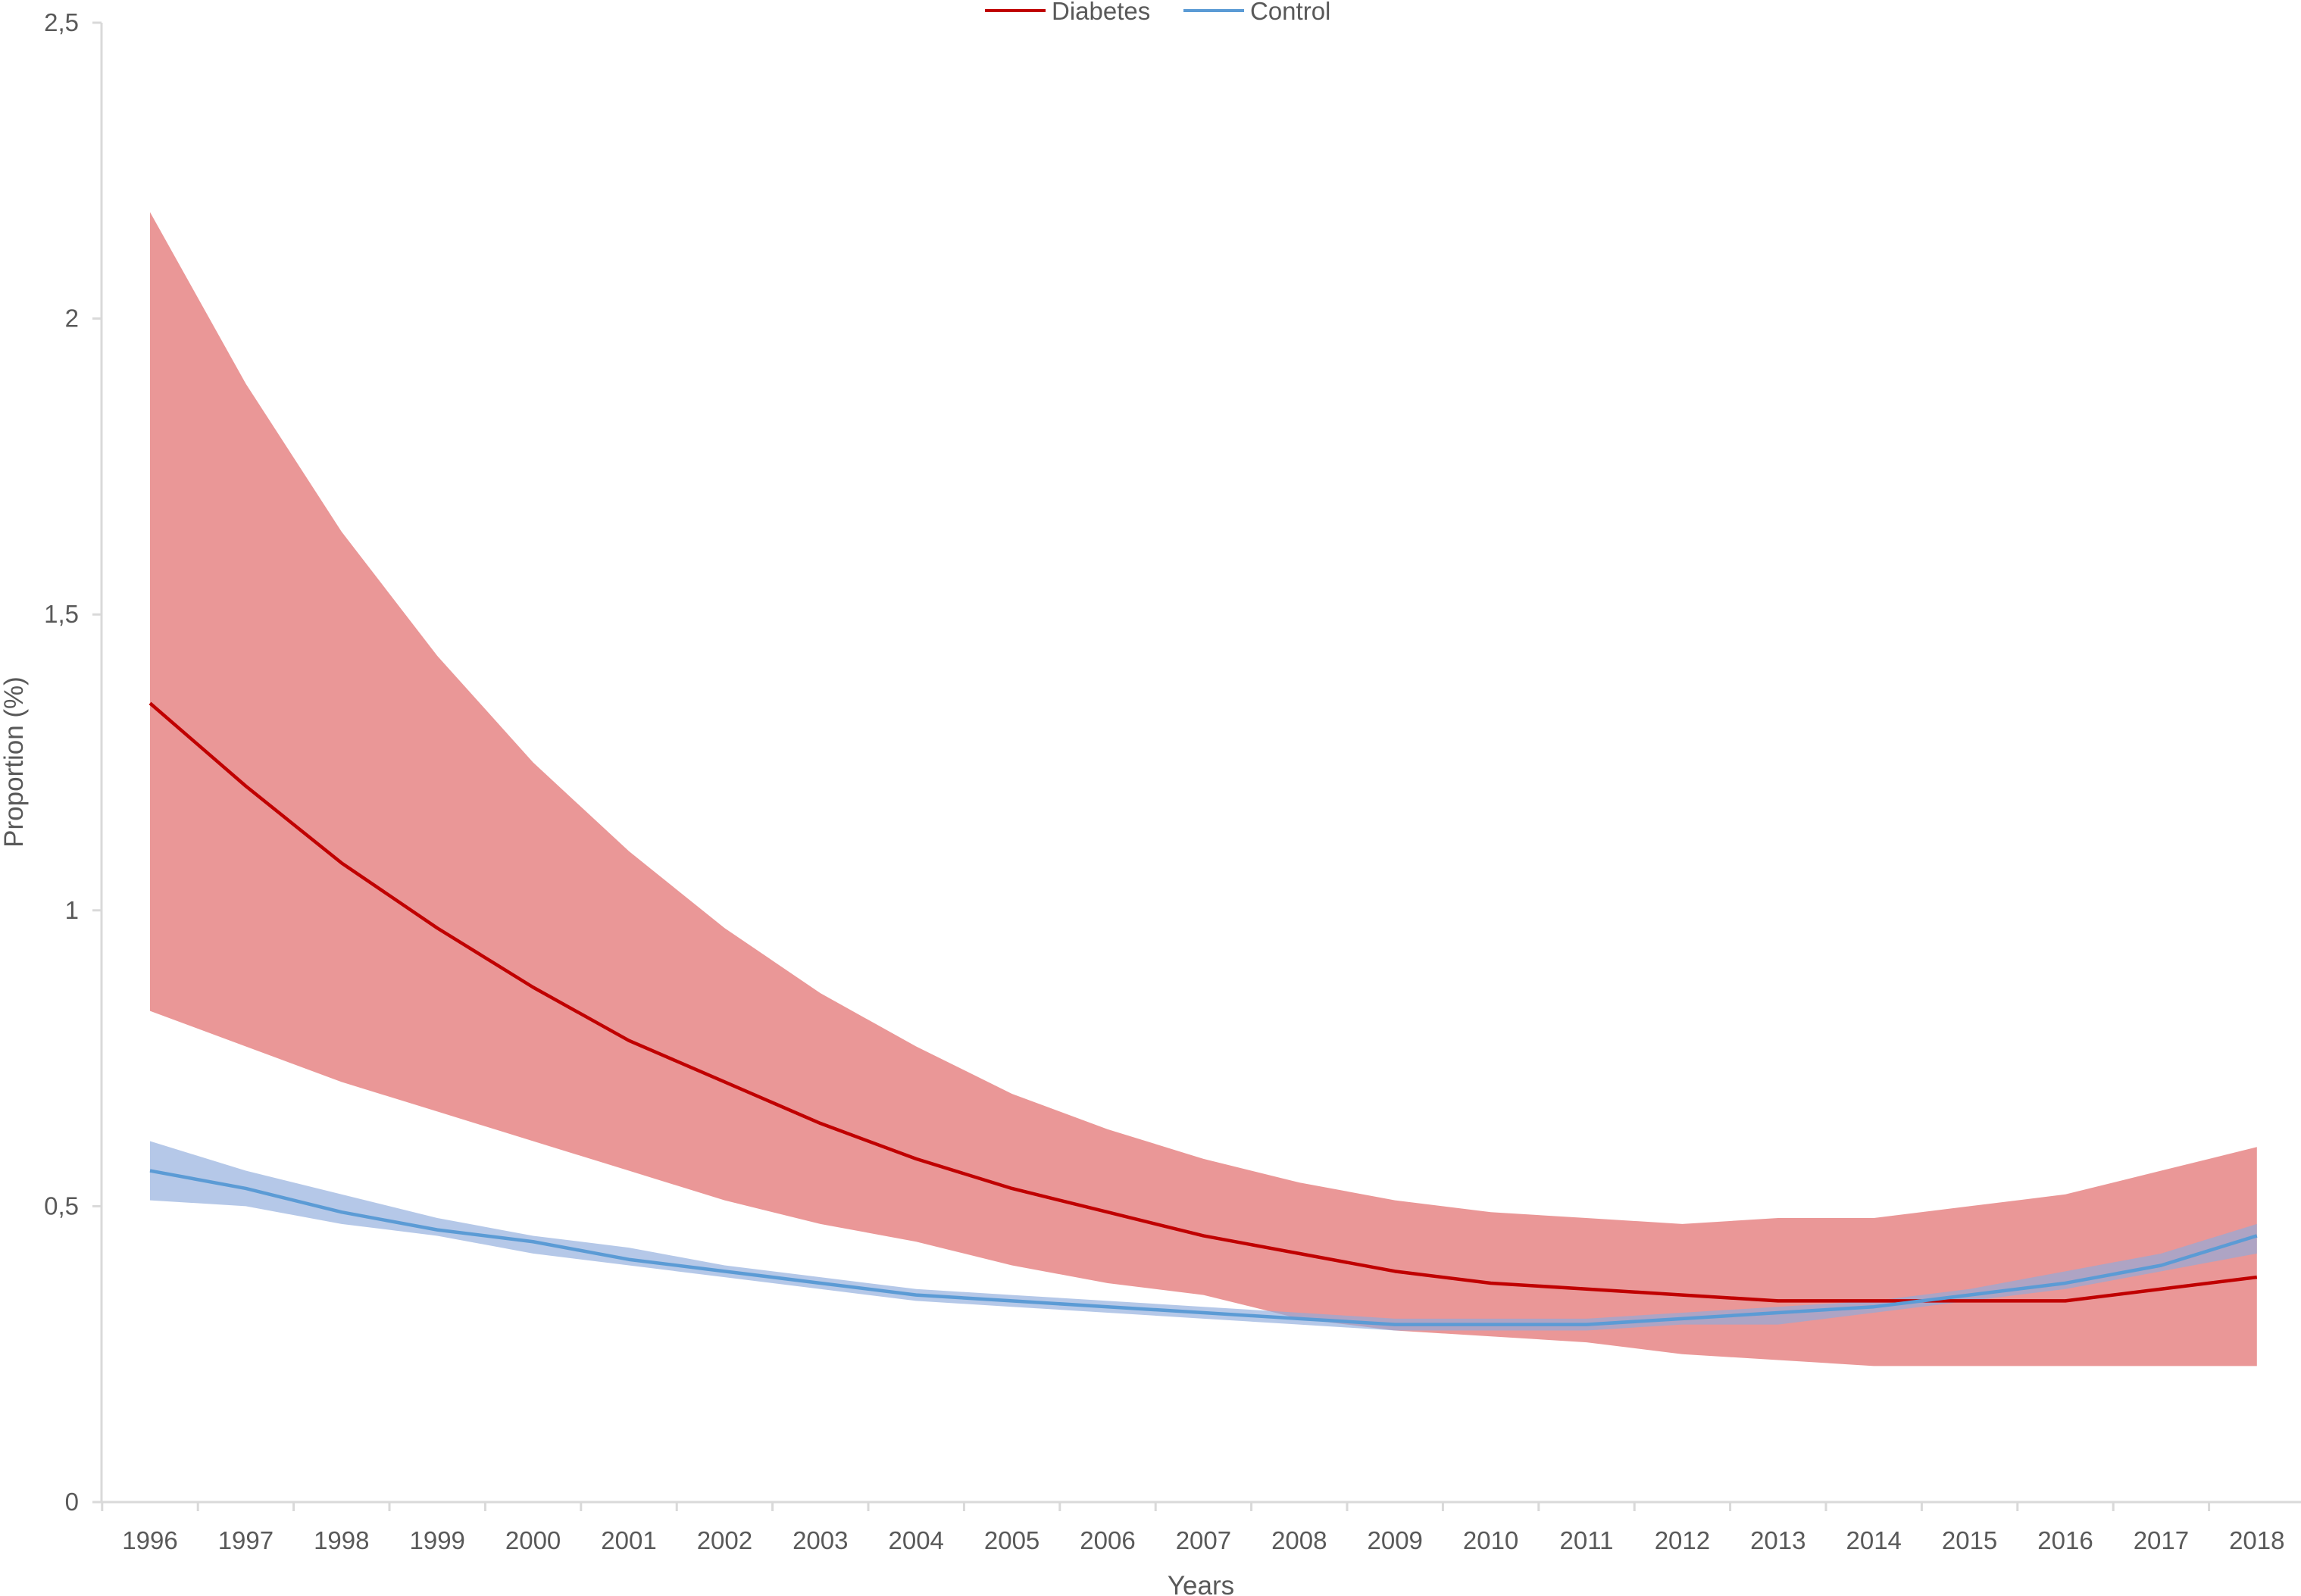 This screenshot has height=1596, width=2301. Describe the element at coordinates (72, 1502) in the screenshot. I see `y-tick-label: 0` at that location.